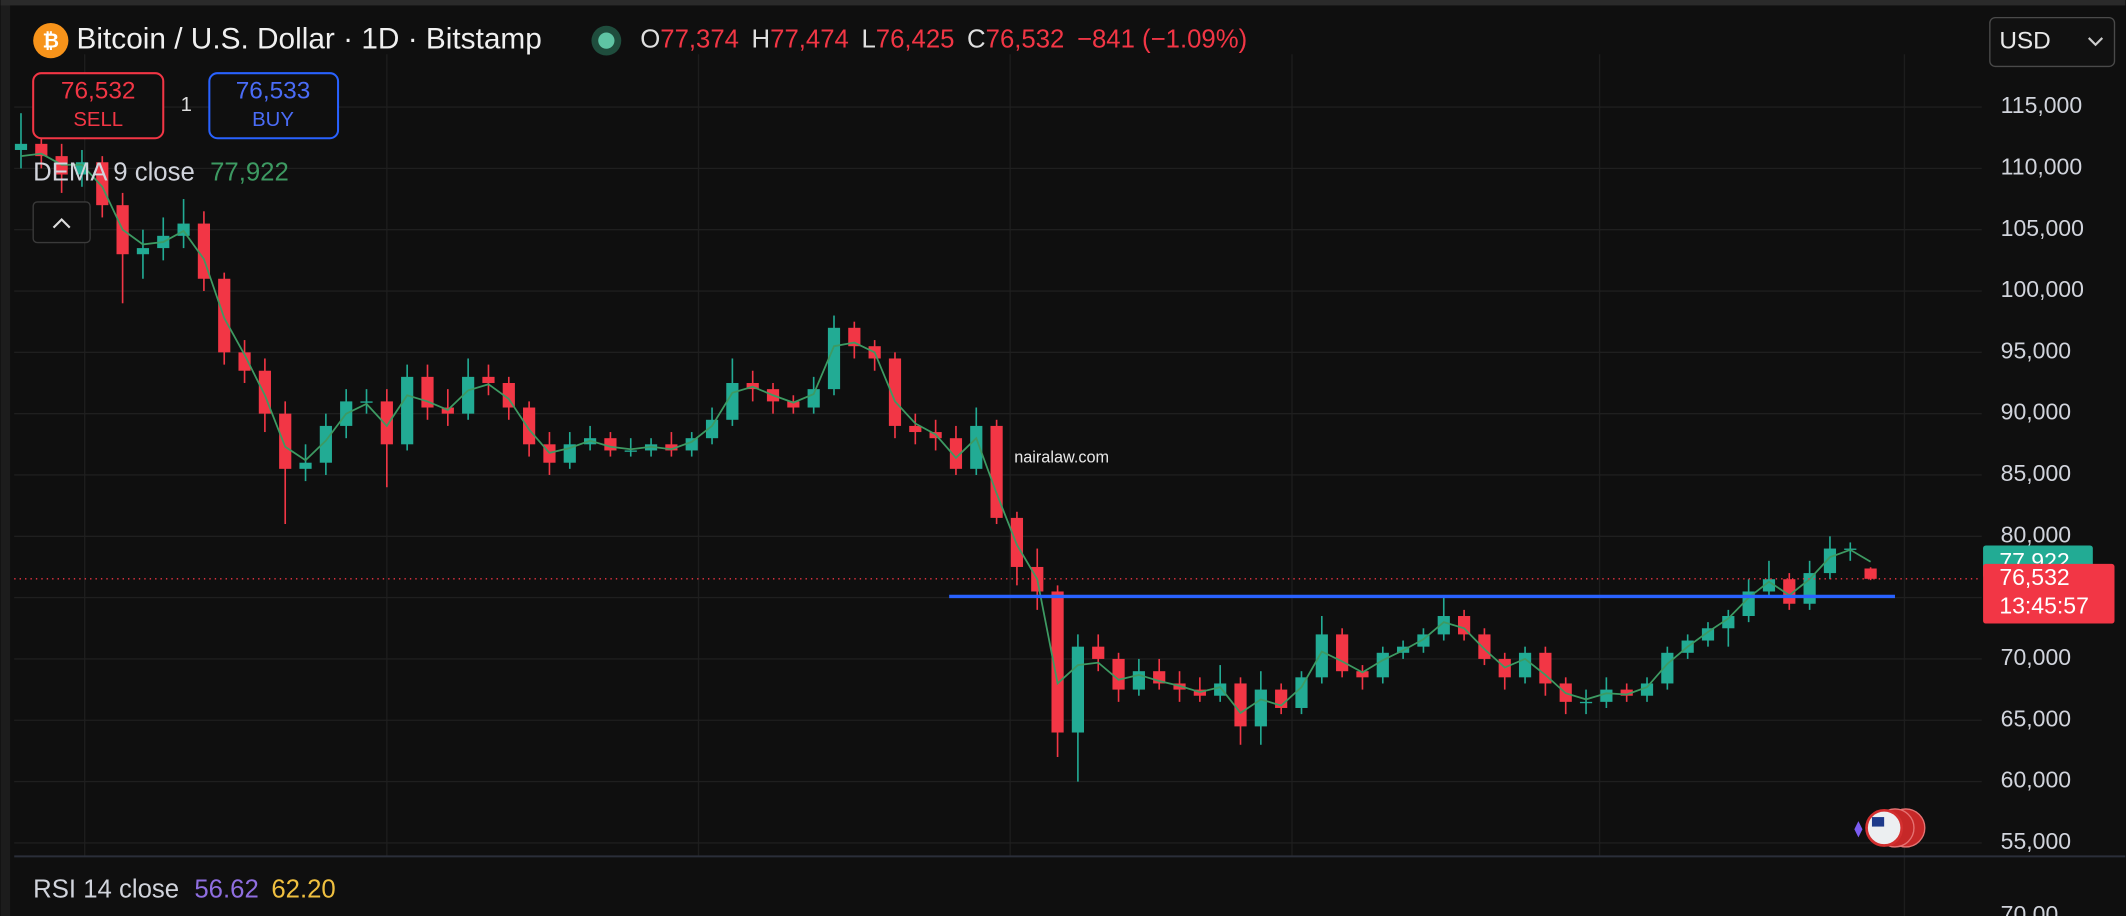 The width and height of the screenshot is (2126, 916). What do you see at coordinates (273, 91) in the screenshot?
I see `buy-price: 76,533` at bounding box center [273, 91].